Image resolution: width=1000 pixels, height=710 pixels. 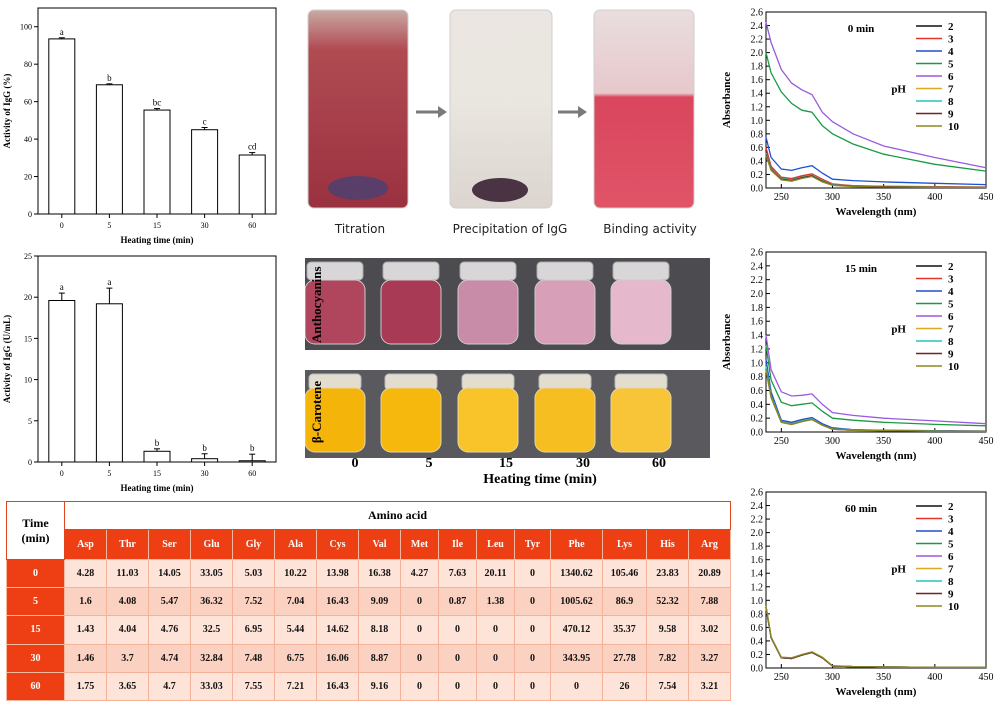 What do you see at coordinates (576, 544) in the screenshot?
I see `column-header-phe: Phe` at bounding box center [576, 544].